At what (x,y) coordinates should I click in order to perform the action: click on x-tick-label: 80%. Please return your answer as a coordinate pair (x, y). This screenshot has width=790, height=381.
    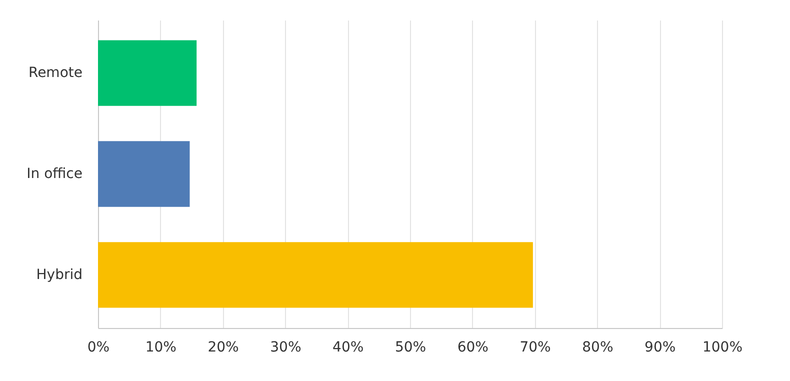
    Looking at the image, I should click on (598, 348).